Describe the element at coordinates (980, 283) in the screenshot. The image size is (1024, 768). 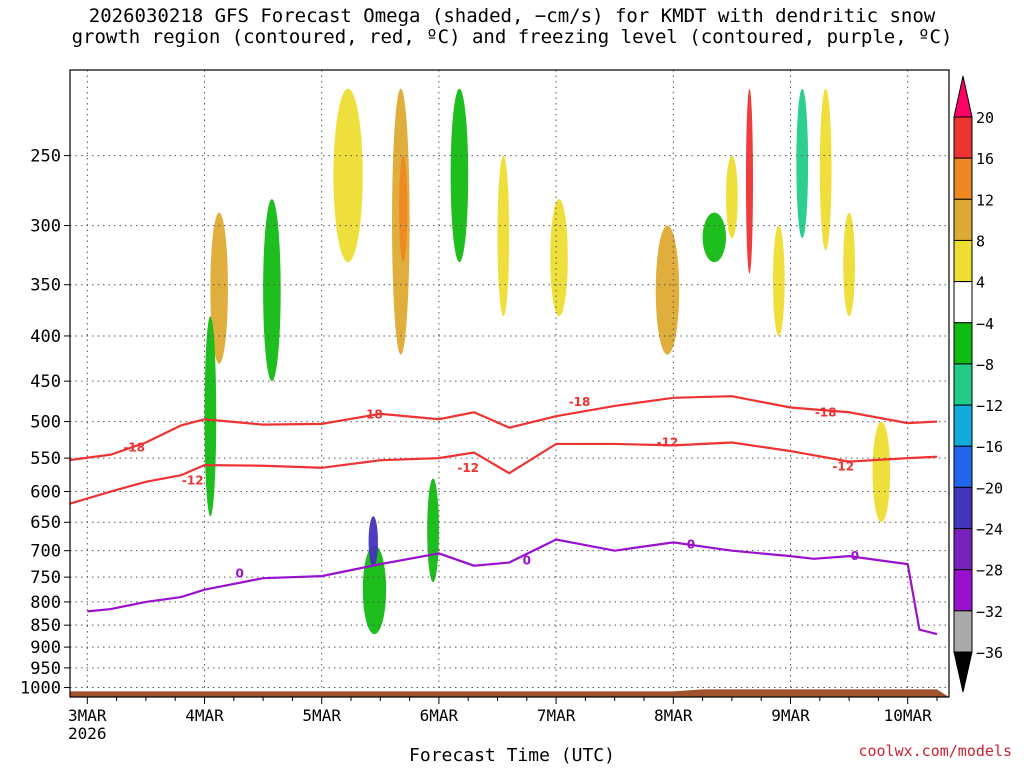
I see `colorbar-label-4: 4` at that location.